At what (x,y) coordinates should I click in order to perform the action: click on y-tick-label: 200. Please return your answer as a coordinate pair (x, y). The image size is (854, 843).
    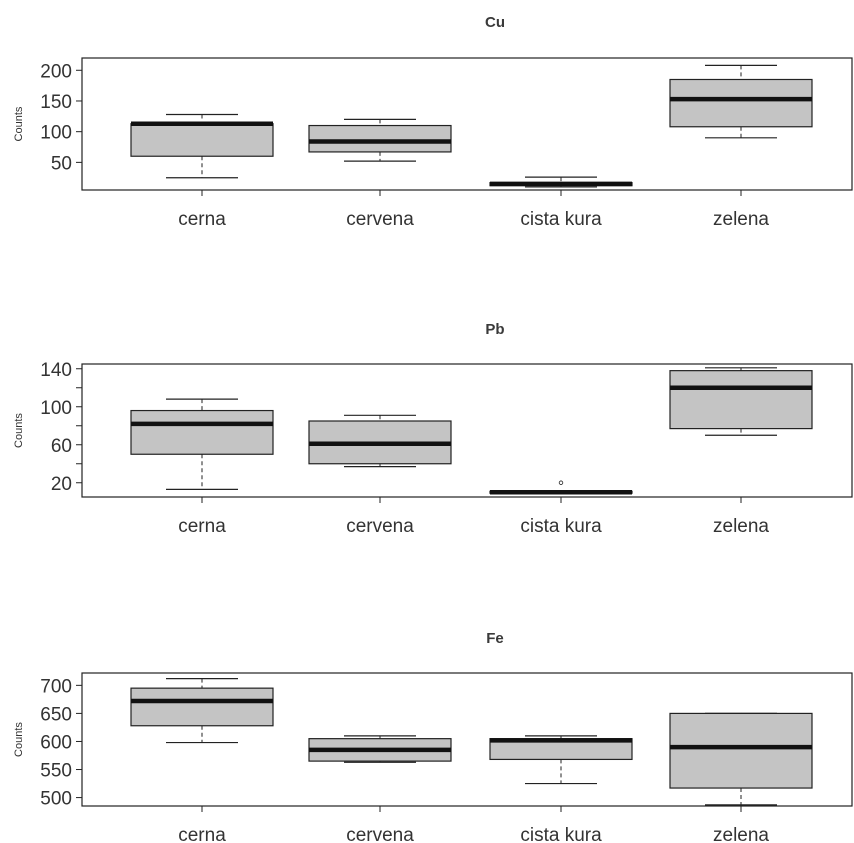
    Looking at the image, I should click on (56, 71).